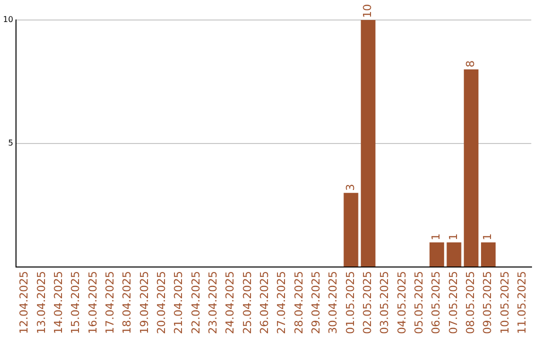 The width and height of the screenshot is (540, 340). I want to click on x-tick-label: 19.04.2025, so click(144, 302).